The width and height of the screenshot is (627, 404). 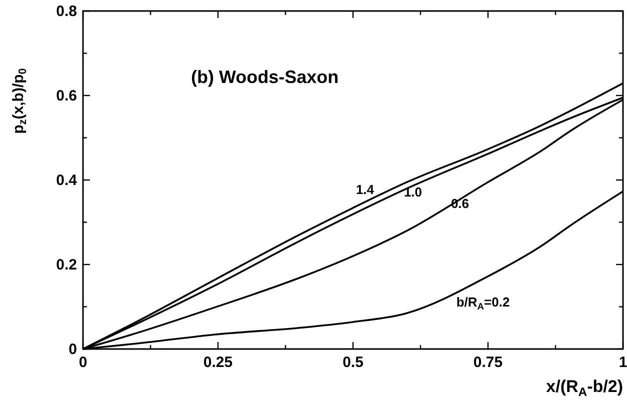 I want to click on y-tick-label: 0.6, so click(x=66, y=96).